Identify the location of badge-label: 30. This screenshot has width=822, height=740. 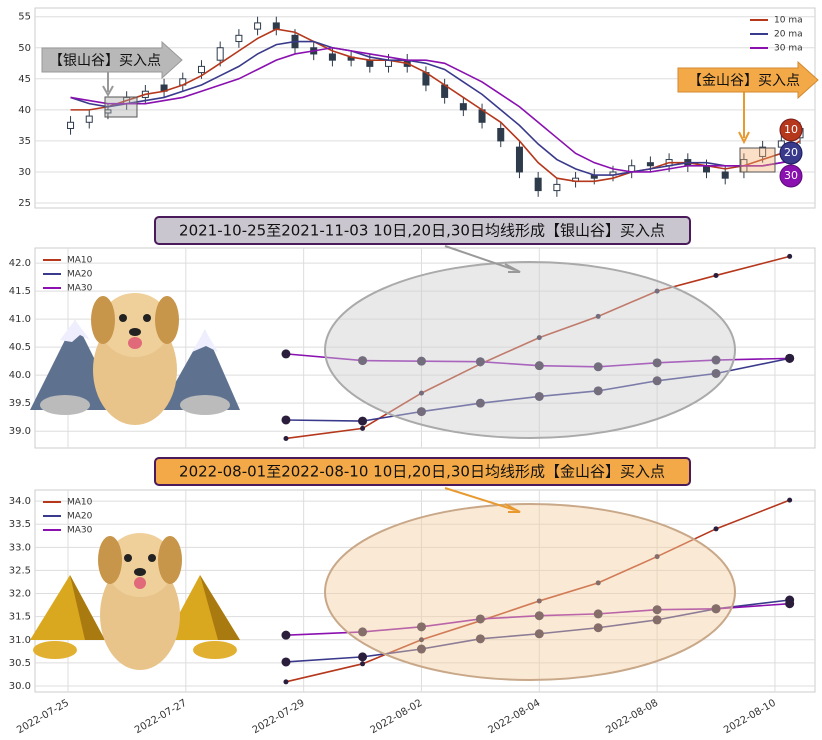
(791, 175).